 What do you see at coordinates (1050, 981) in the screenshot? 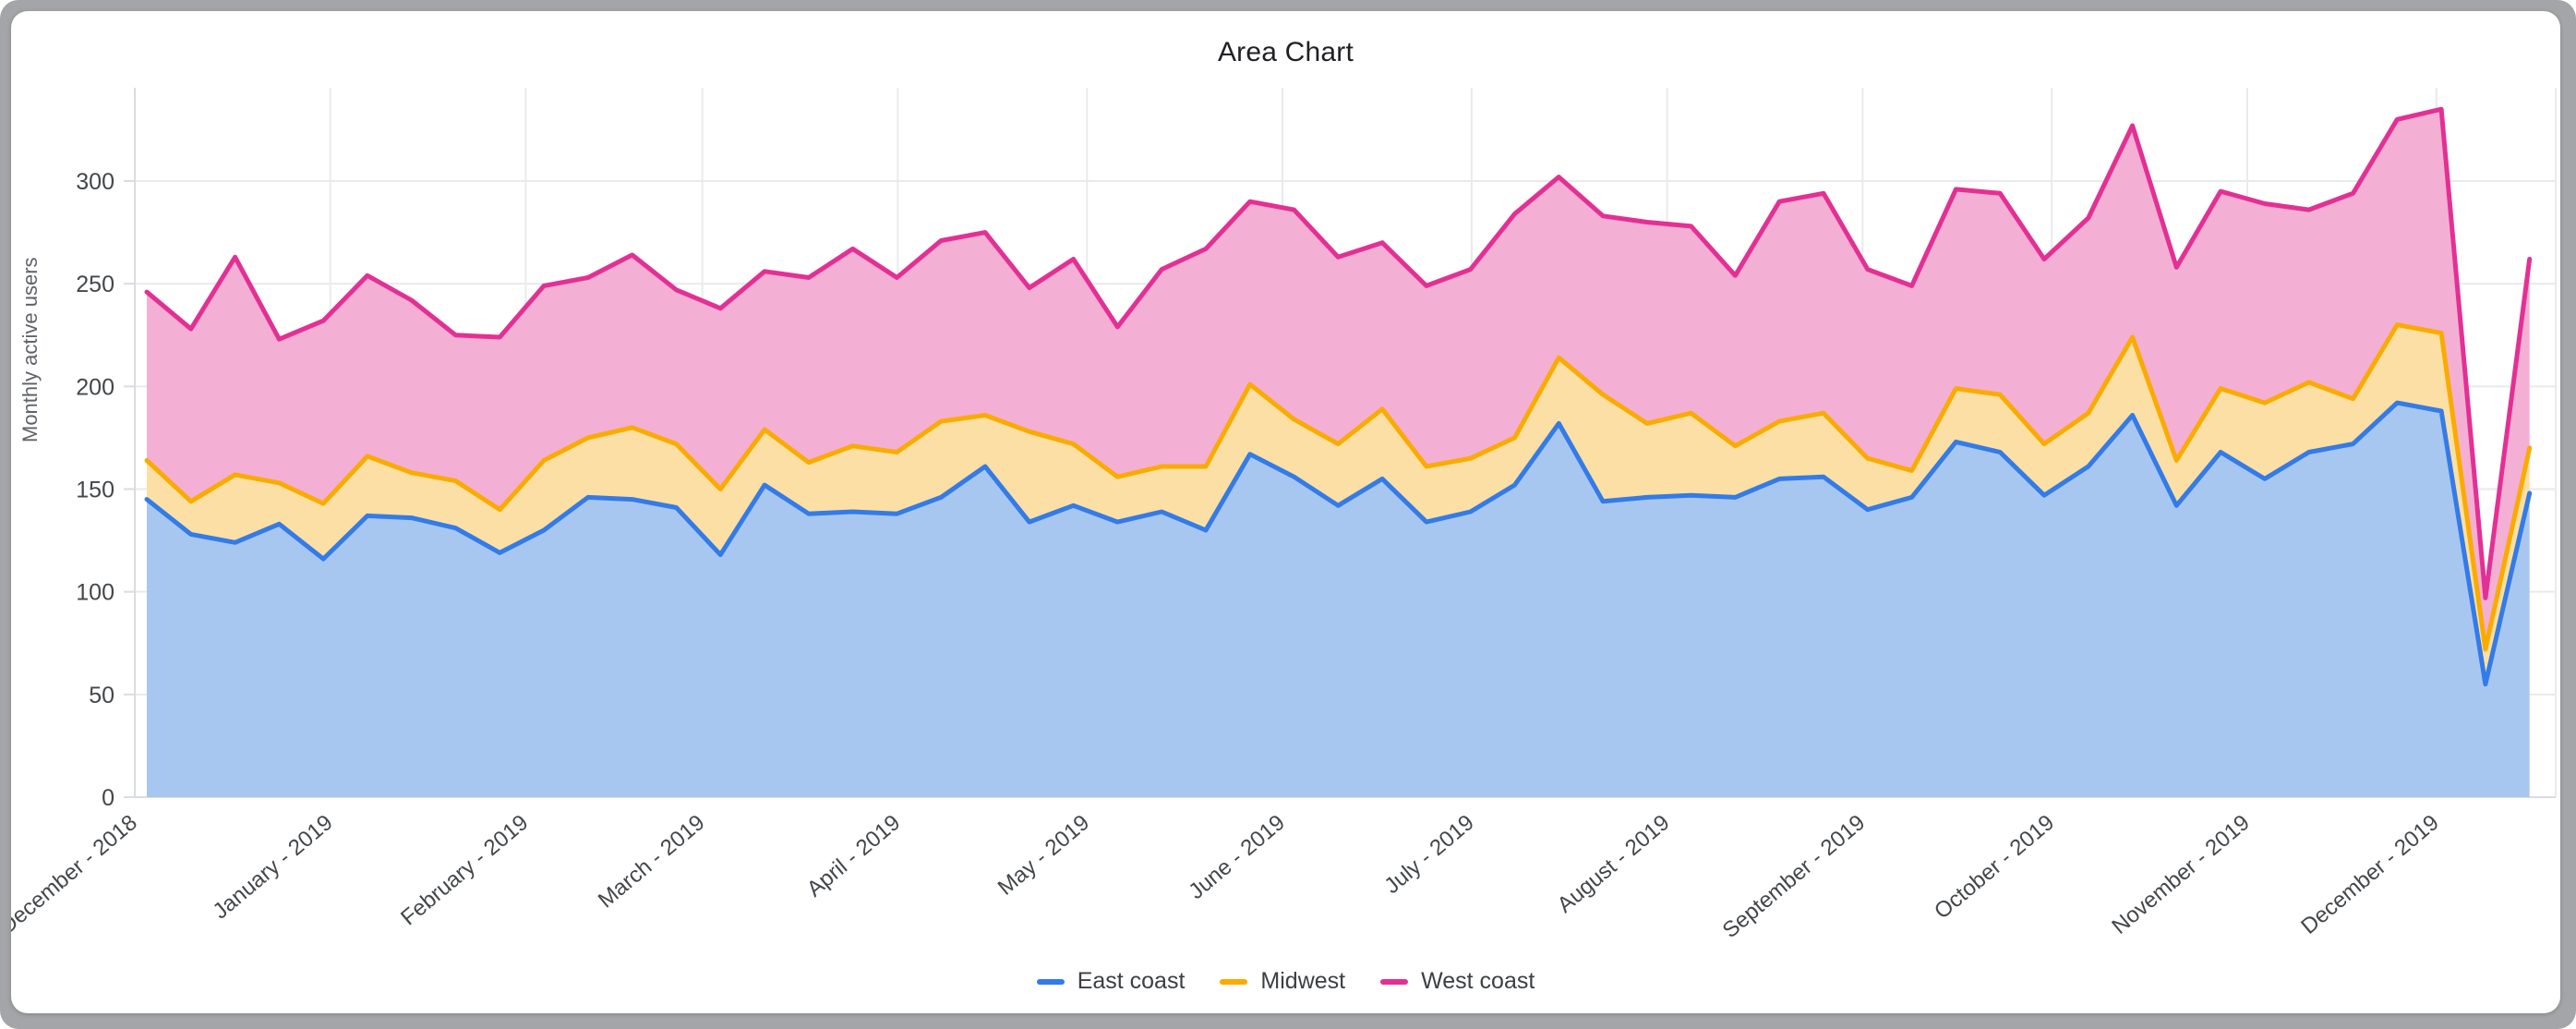
I see `legend-swatch-east-coast` at bounding box center [1050, 981].